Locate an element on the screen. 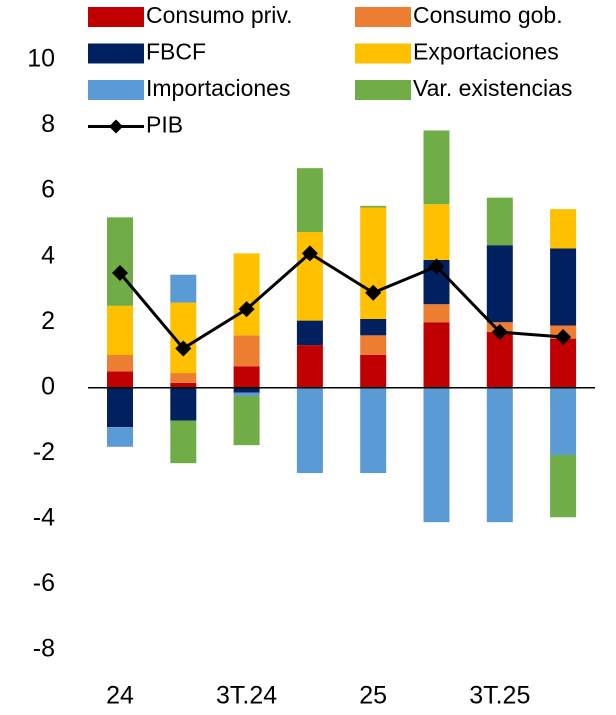 The width and height of the screenshot is (616, 715). y-tick-label: 4 is located at coordinates (48, 255).